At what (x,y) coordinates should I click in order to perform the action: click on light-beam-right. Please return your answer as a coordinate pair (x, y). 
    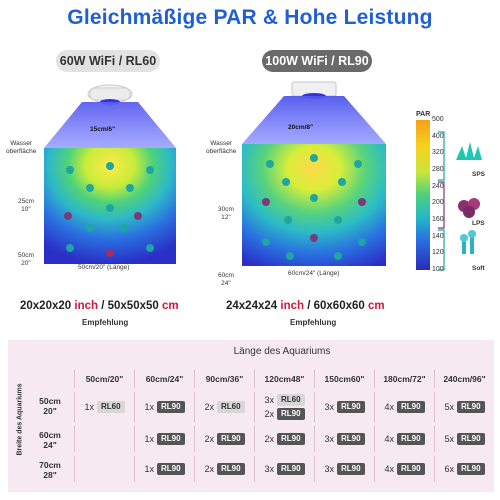
    Looking at the image, I should click on (314, 120).